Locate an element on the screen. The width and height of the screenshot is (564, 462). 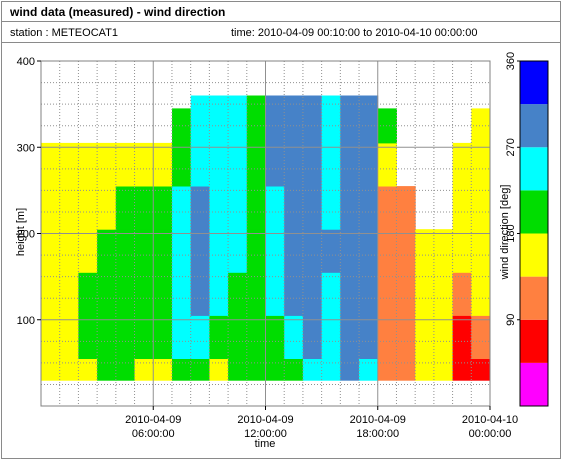
colorbar-tick-label: 360 is located at coordinates (511, 61).